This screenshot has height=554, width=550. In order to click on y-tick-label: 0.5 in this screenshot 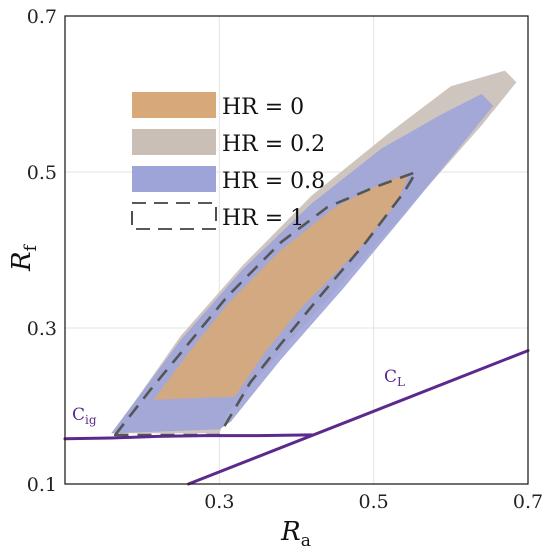, I will do `click(42, 173)`.